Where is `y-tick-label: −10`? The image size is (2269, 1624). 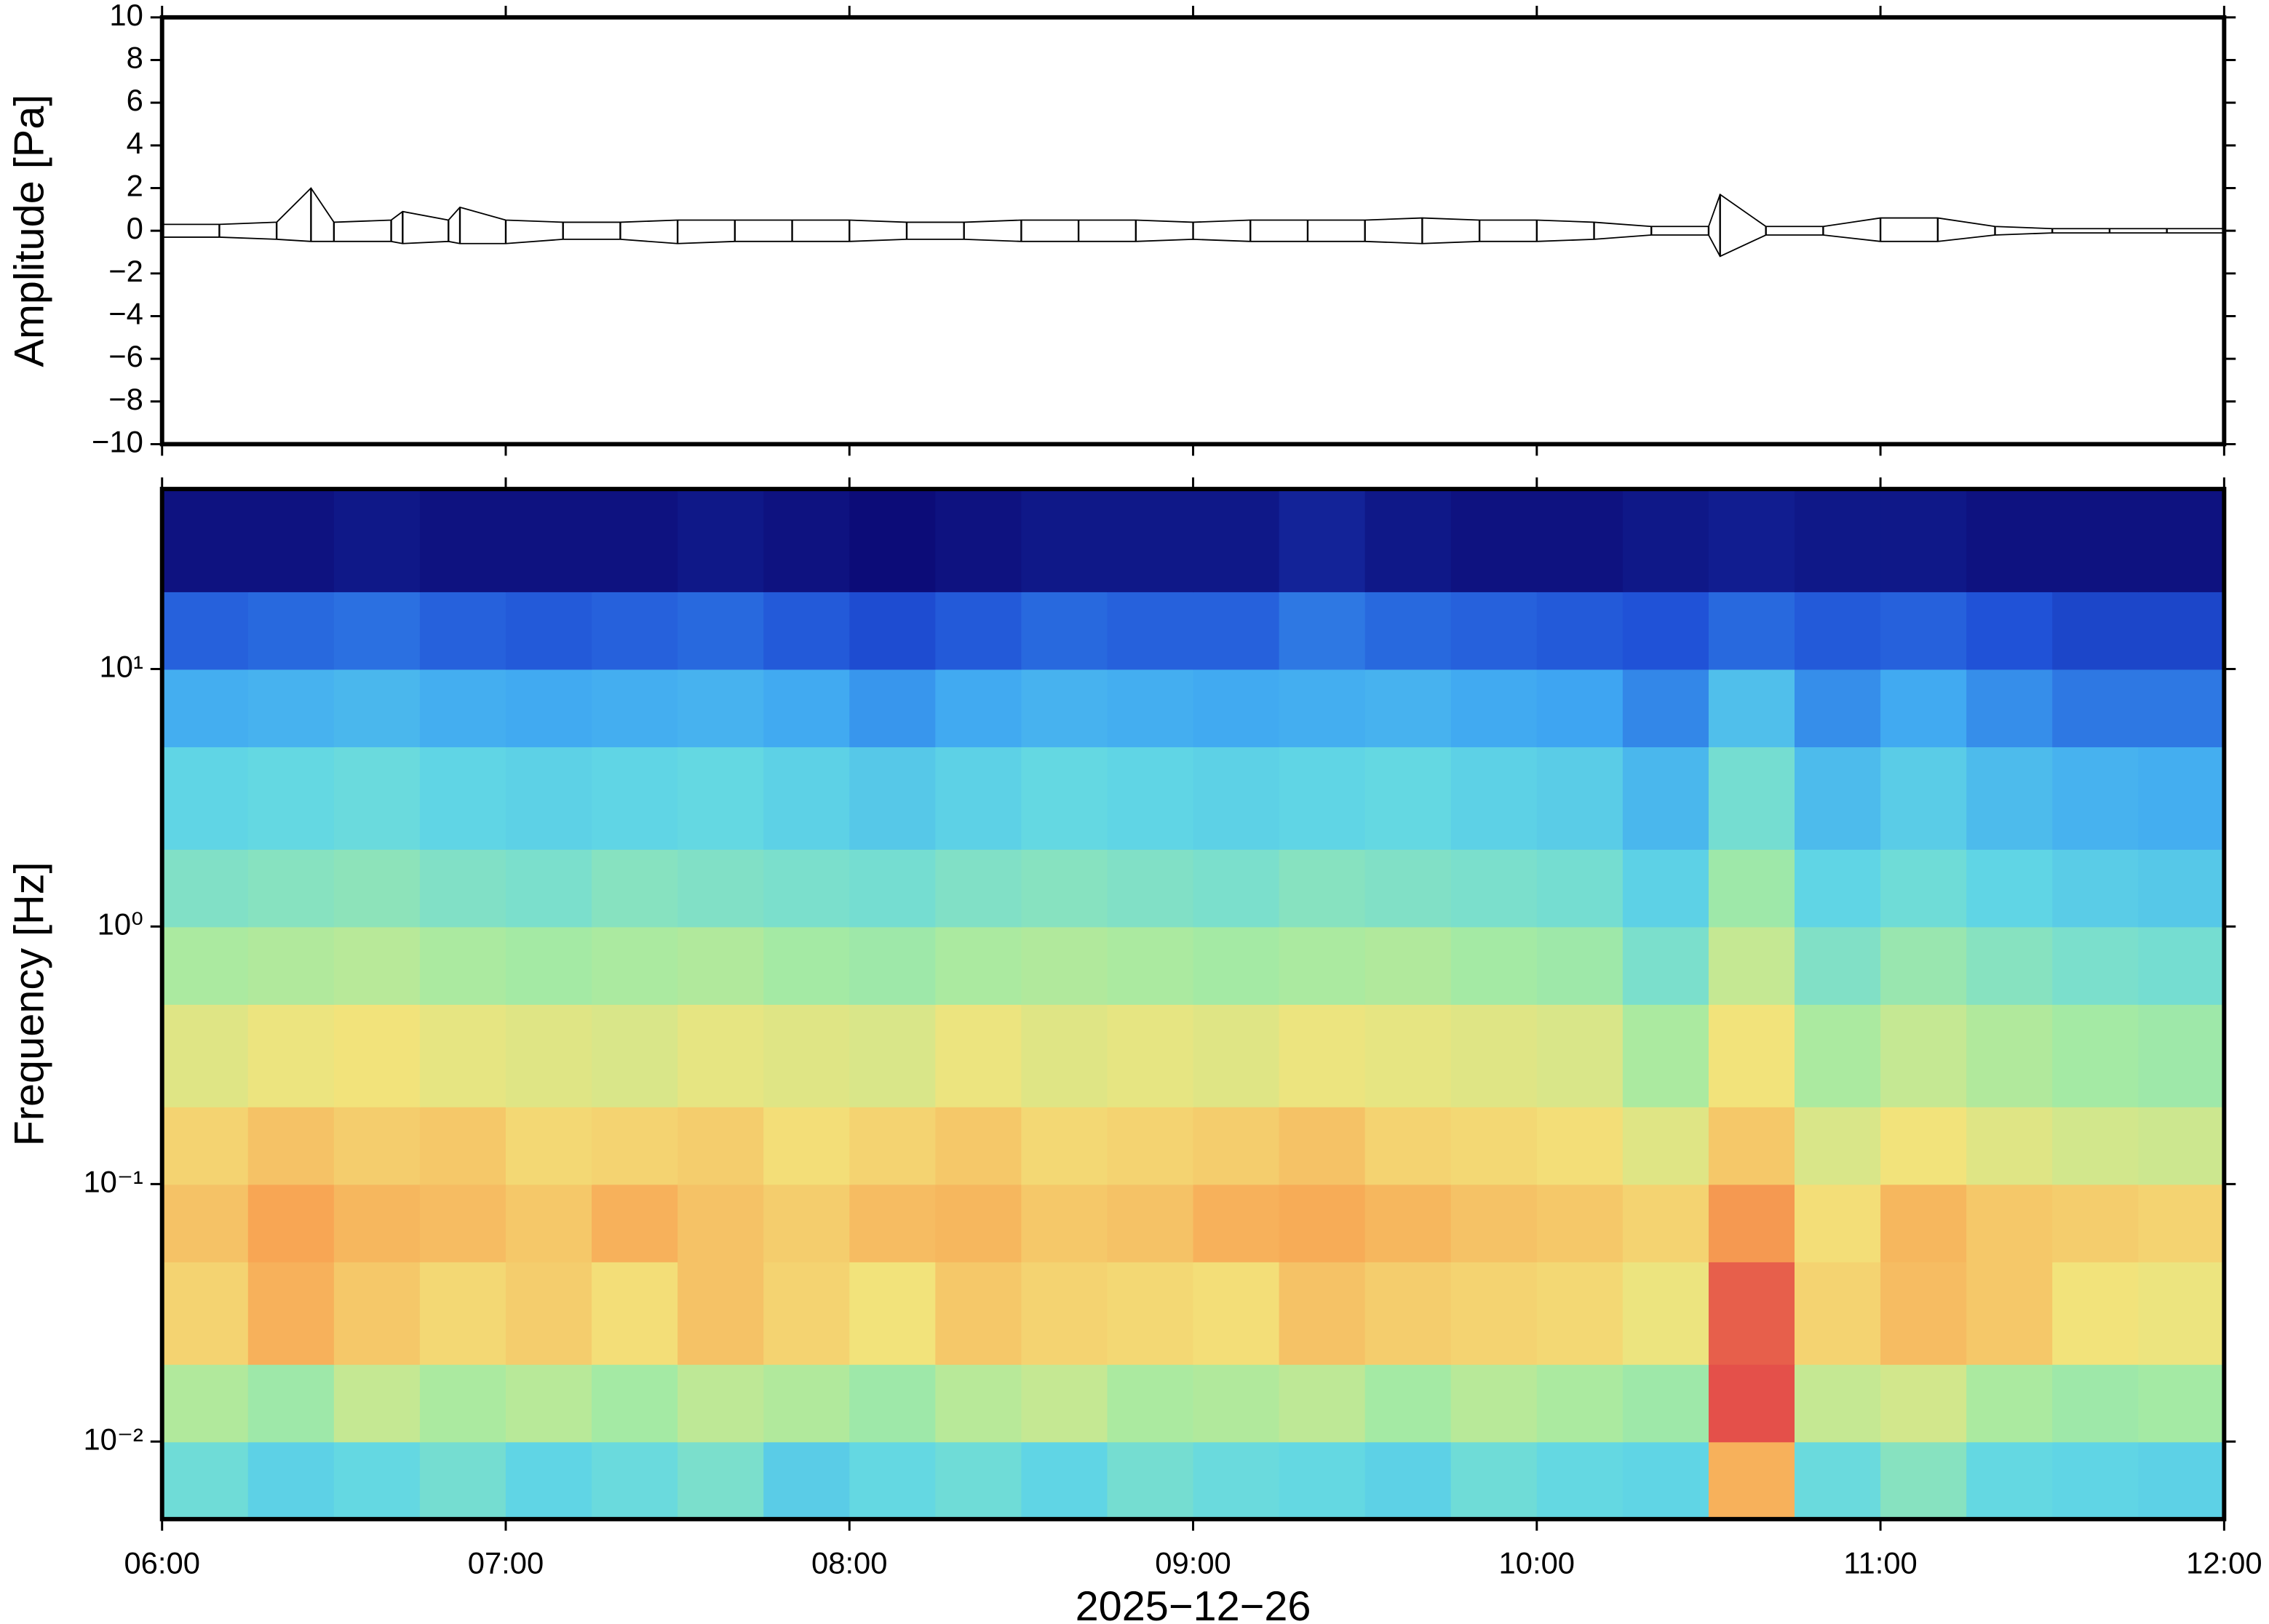
y-tick-label: −10 is located at coordinates (118, 441).